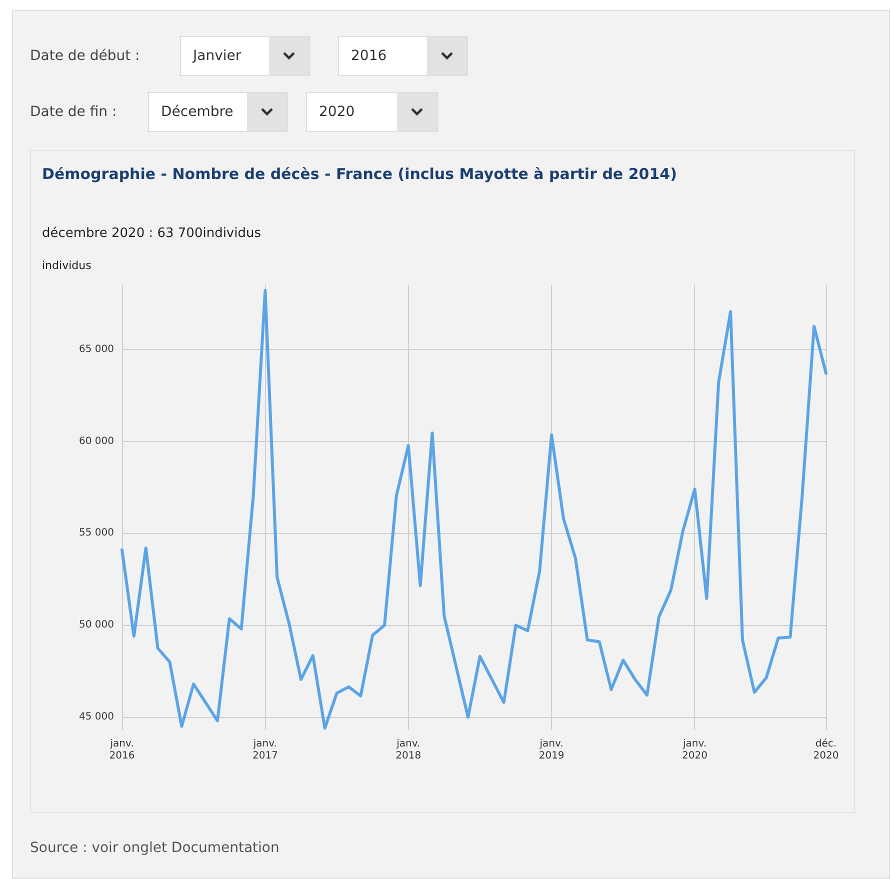 This screenshot has width=891, height=879. I want to click on chart-title: Démographie - Nombre de décès - France (inclus Mayotte à partir de 2014), so click(360, 174).